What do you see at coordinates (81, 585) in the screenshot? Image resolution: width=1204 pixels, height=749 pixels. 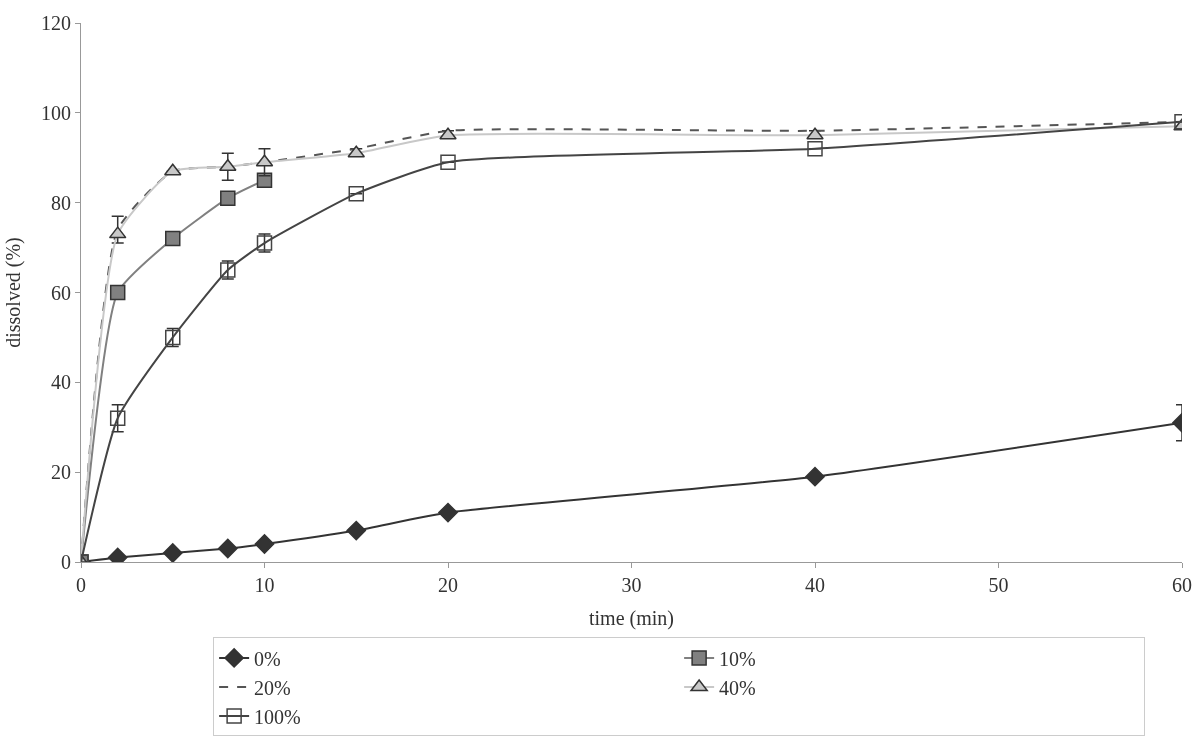 I see `x-tick-label: 0` at bounding box center [81, 585].